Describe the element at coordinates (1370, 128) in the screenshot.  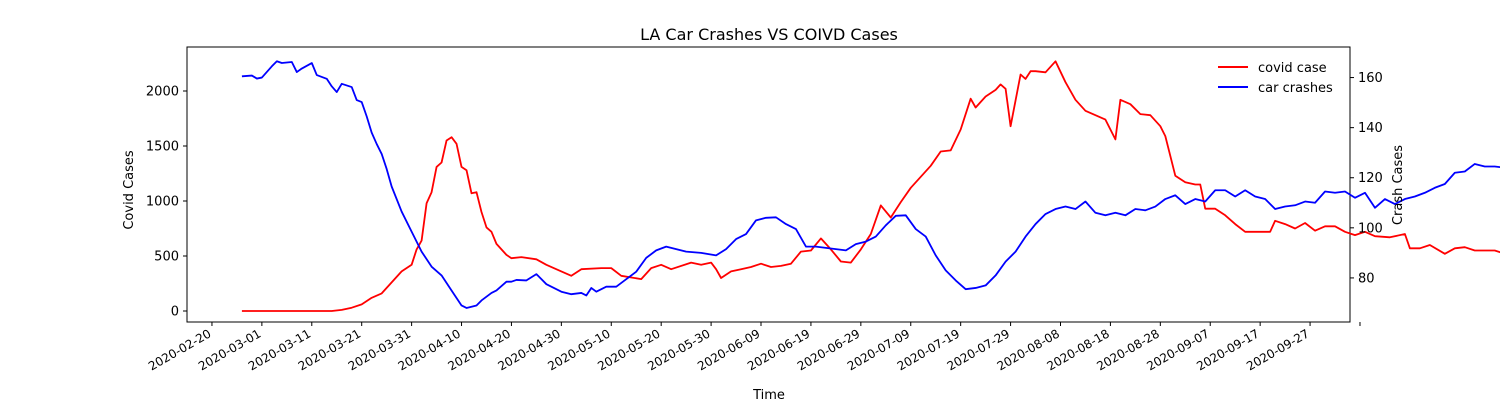
I see `y-right-tick-label: 140` at that location.